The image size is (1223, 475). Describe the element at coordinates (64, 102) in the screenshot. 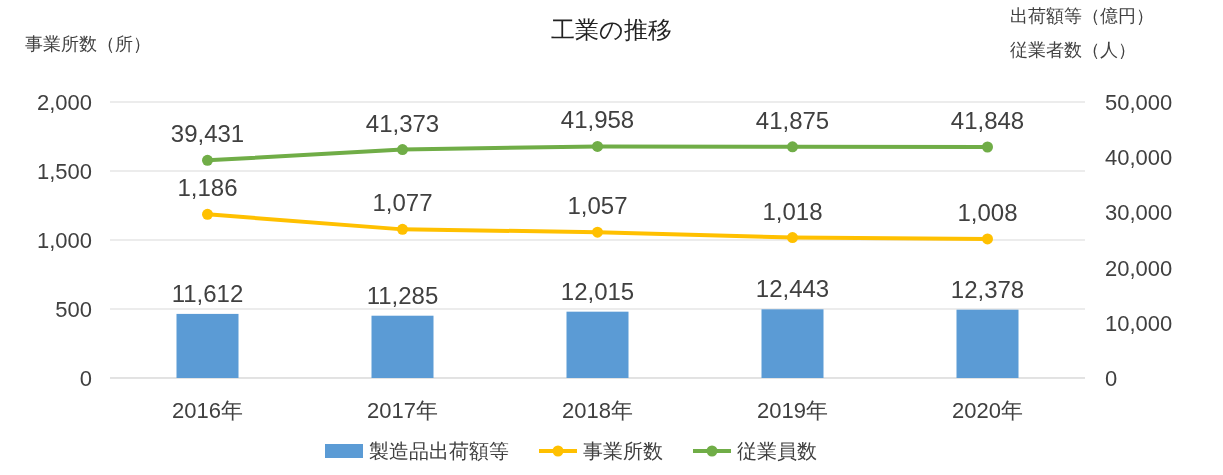

I see `y-tick-label: 2,000` at that location.